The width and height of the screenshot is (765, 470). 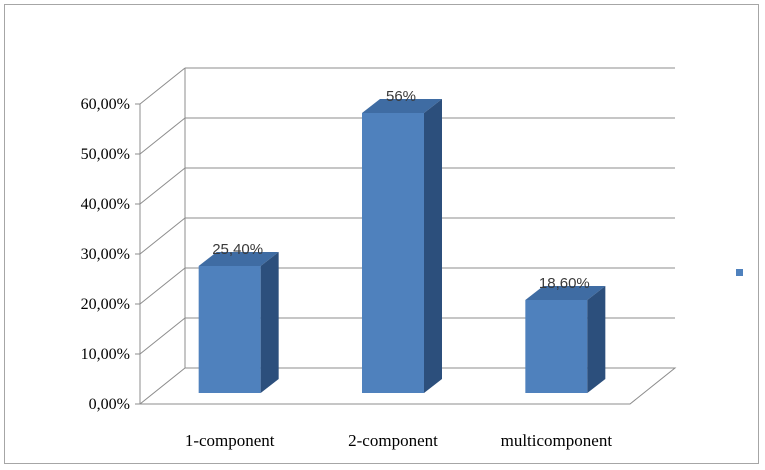 I want to click on y-tick-label: 40,00%, so click(x=105, y=204).